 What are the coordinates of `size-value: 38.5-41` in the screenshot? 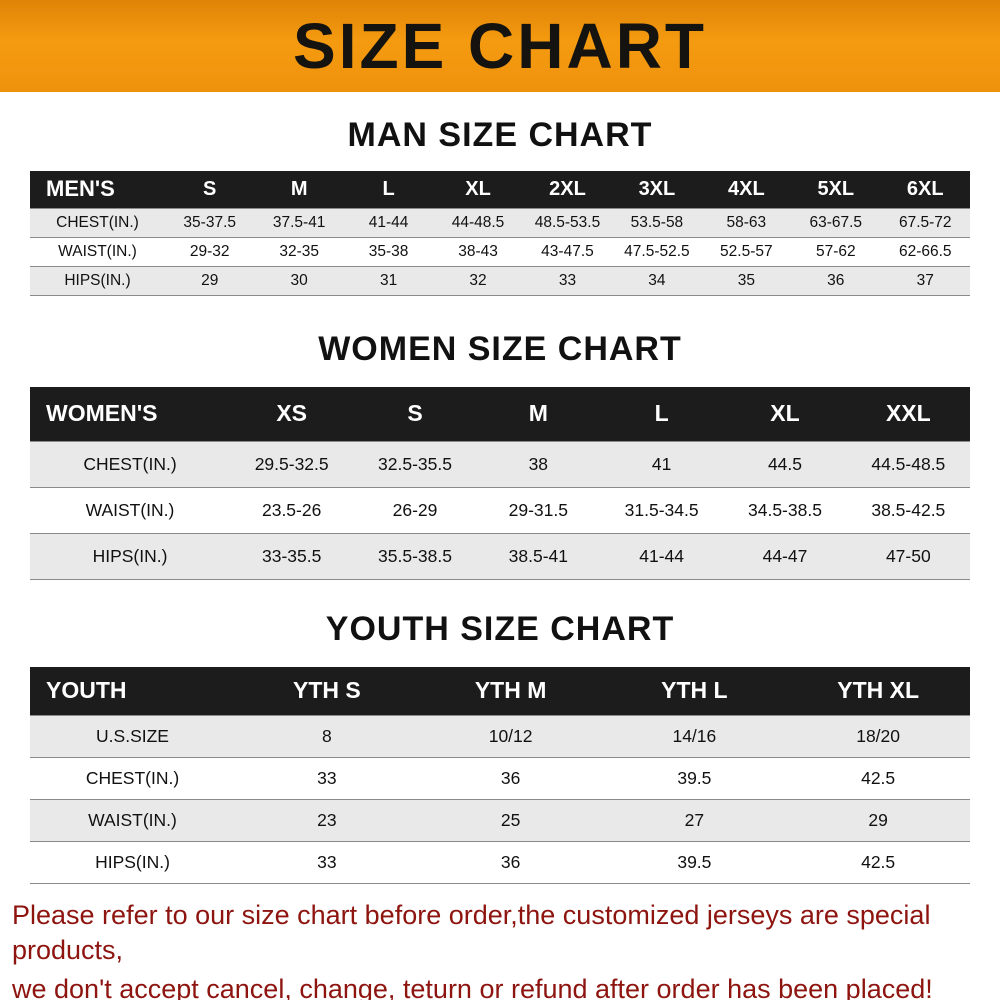 It's located at (538, 556).